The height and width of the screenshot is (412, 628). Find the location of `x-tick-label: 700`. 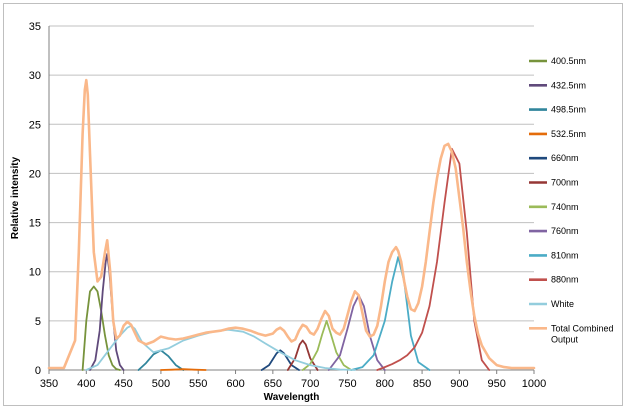

x-tick-label: 700 is located at coordinates (310, 384).